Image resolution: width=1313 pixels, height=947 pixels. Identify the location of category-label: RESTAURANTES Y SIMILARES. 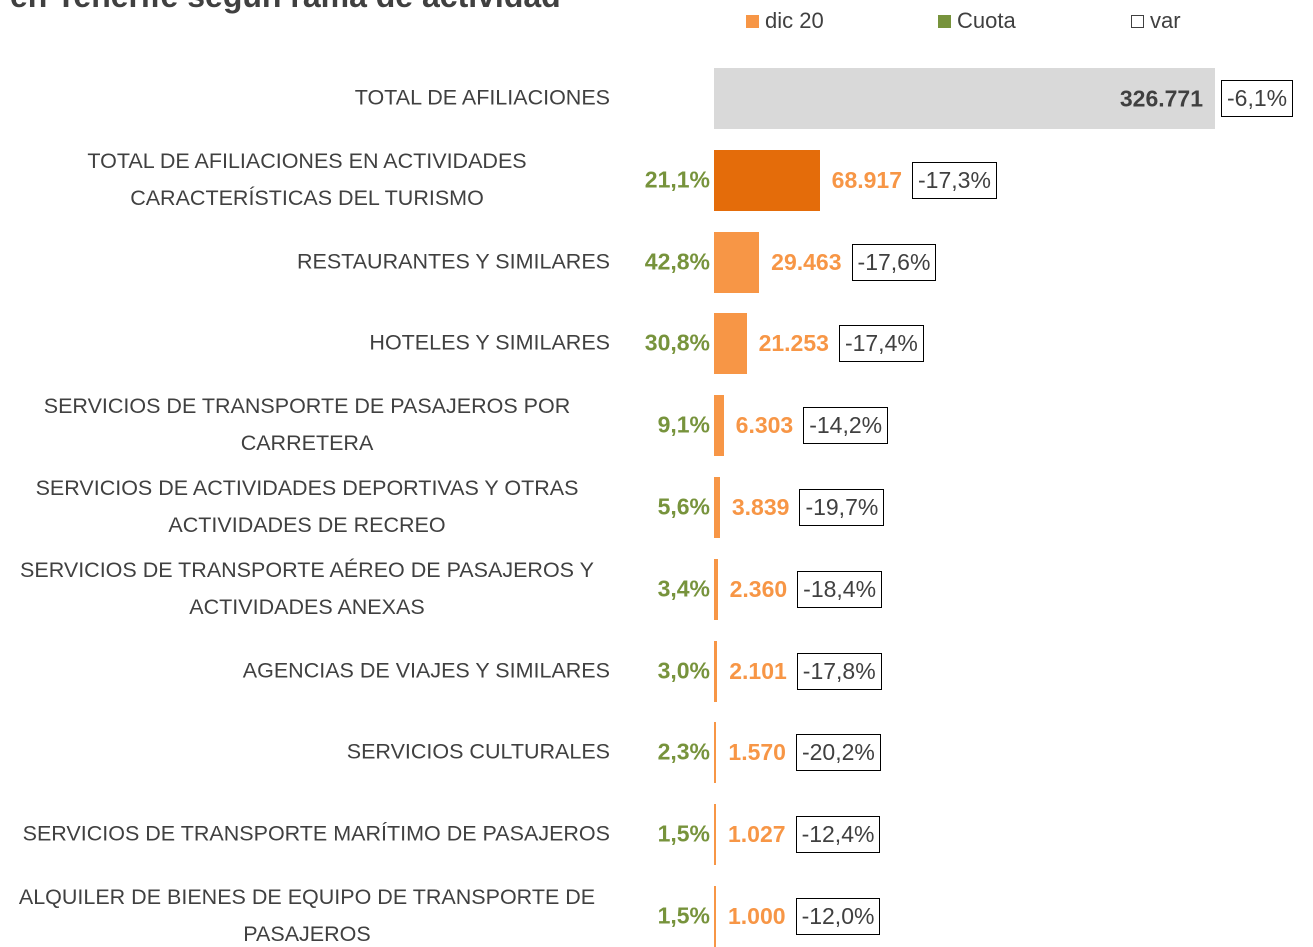
(453, 261).